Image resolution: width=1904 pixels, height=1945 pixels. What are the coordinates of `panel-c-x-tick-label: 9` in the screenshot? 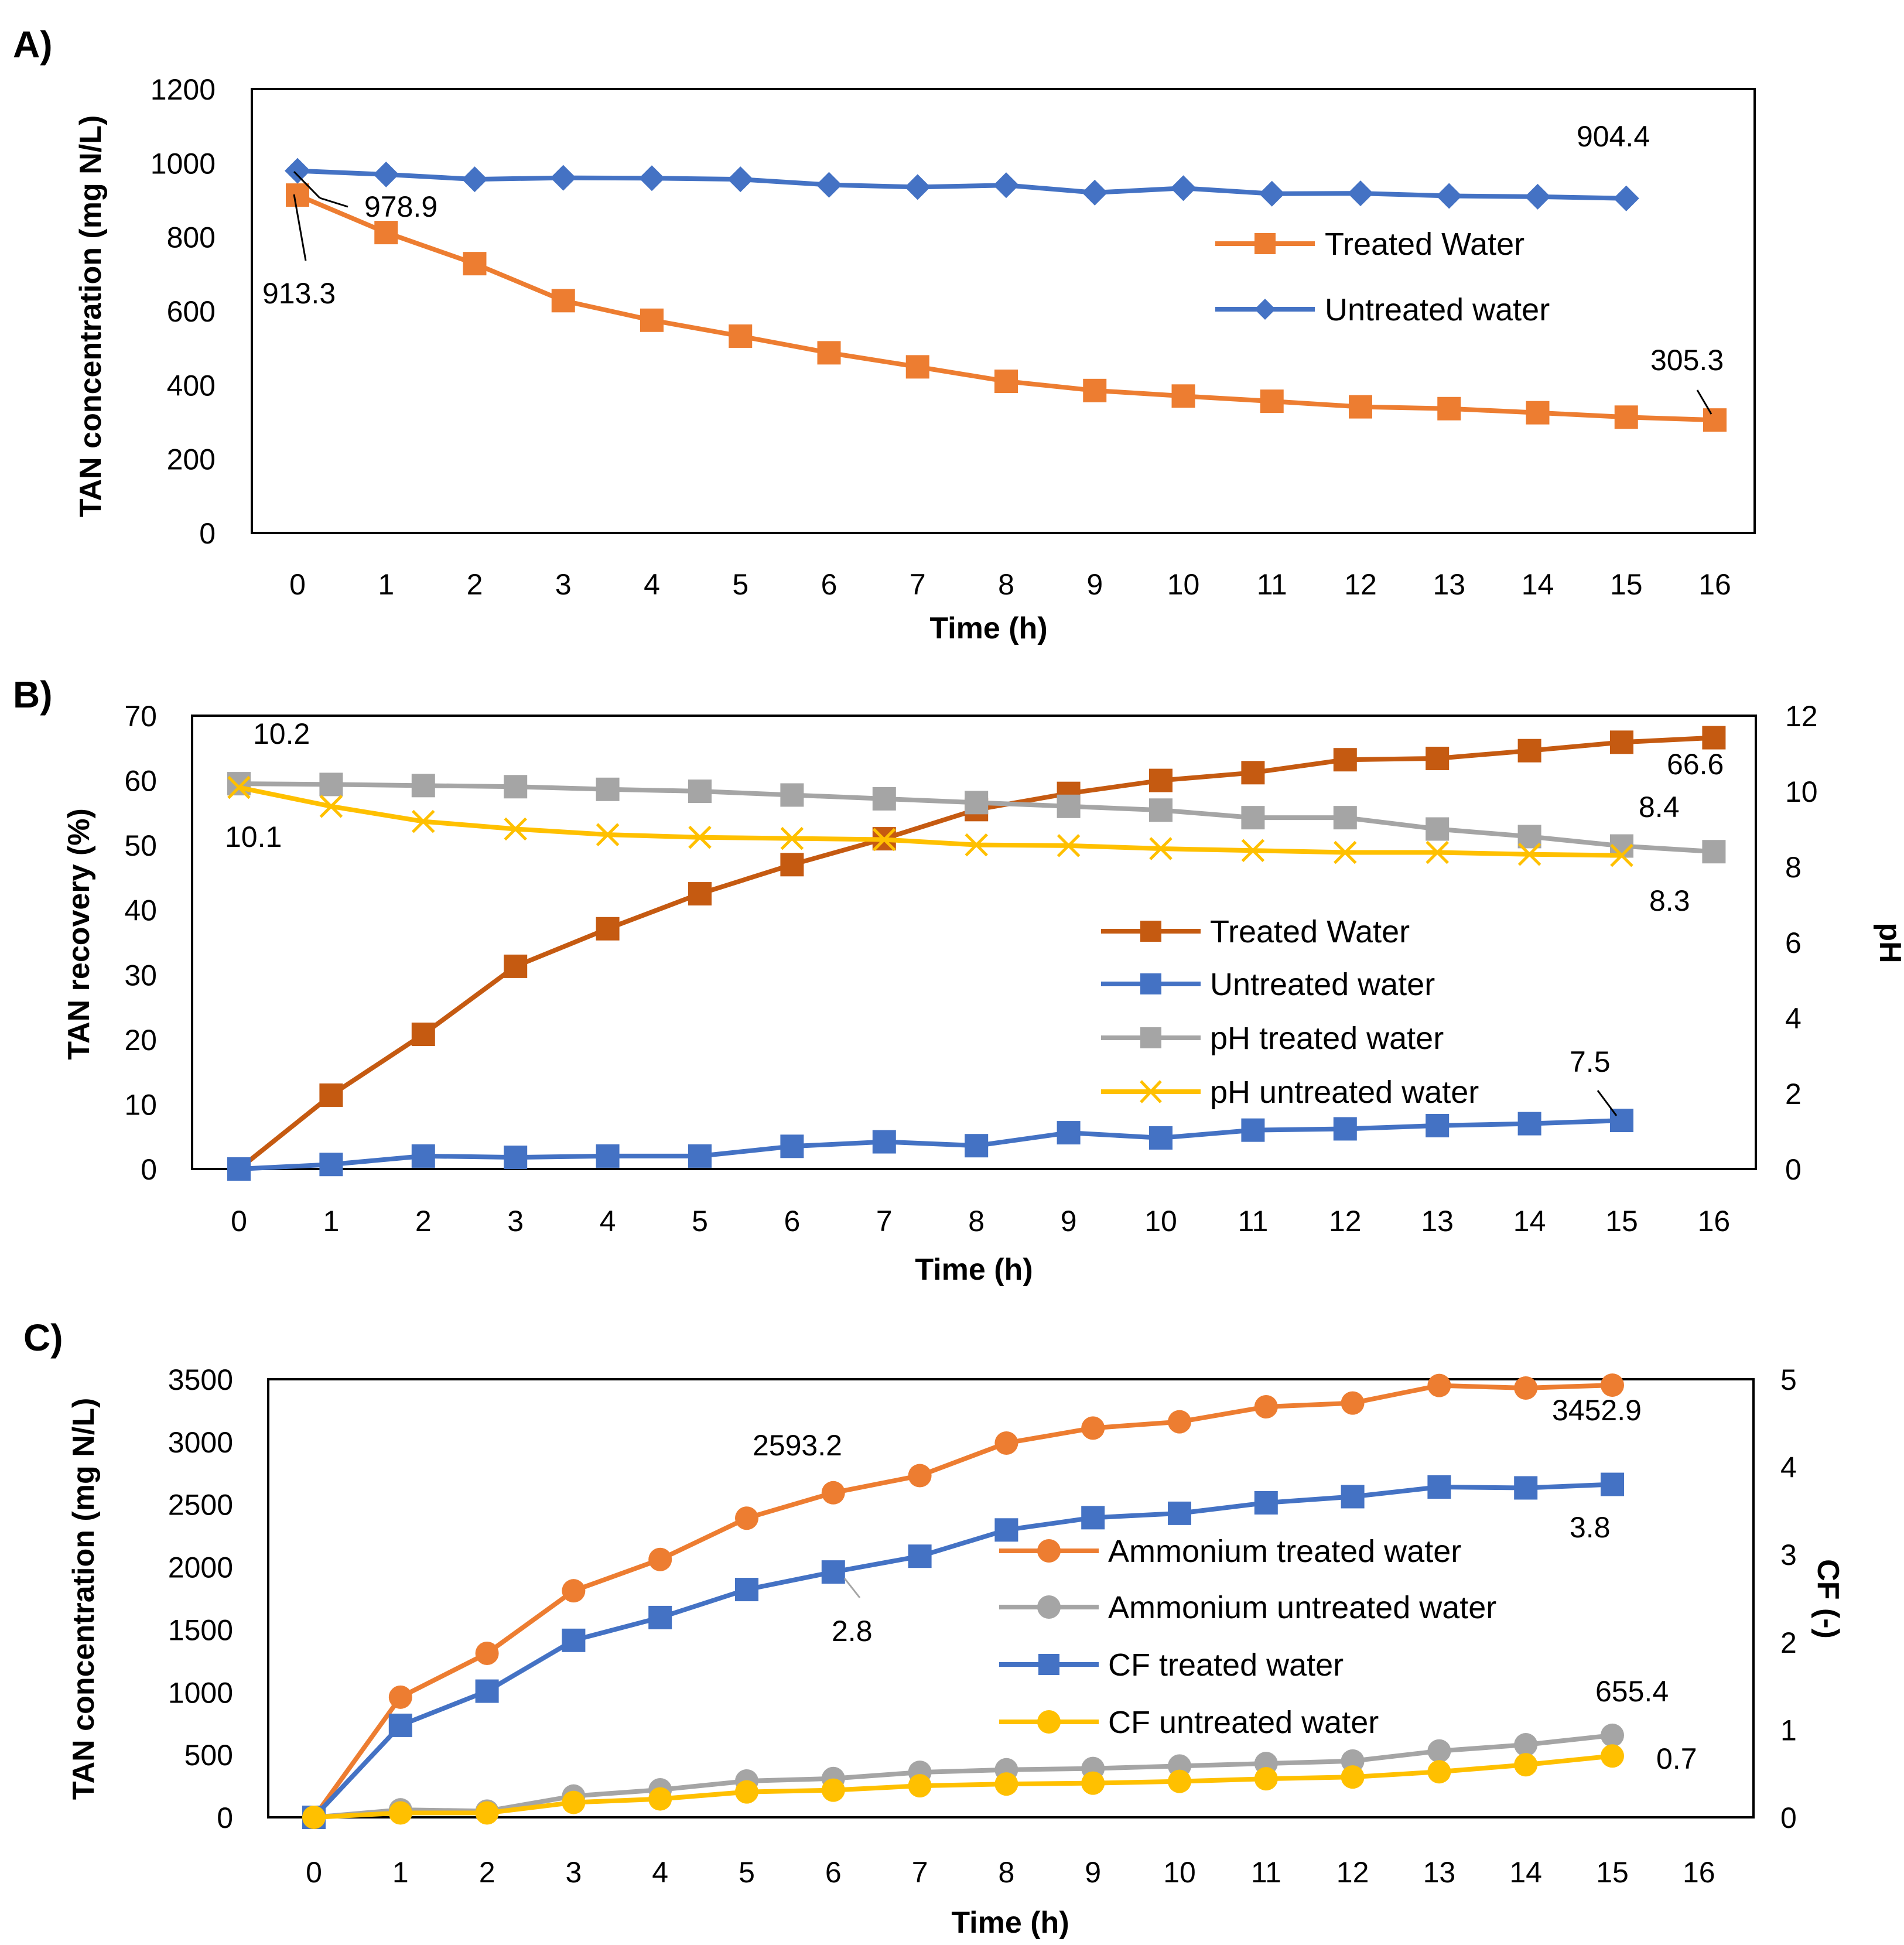 It's located at (1093, 1873).